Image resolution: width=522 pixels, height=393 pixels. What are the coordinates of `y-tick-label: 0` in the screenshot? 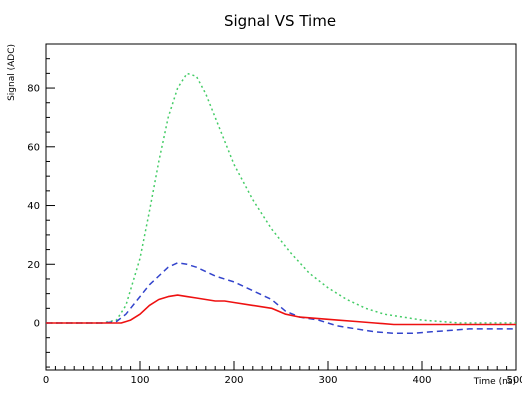 It's located at (37, 324).